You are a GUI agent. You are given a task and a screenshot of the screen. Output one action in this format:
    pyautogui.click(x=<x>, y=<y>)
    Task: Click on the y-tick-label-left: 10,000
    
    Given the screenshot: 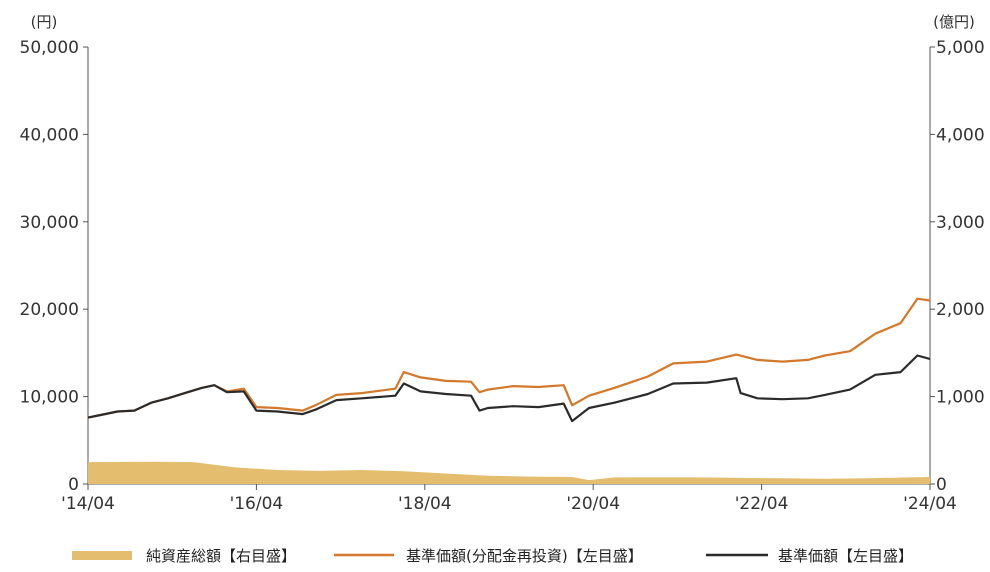 What is the action you would take?
    pyautogui.click(x=49, y=398)
    